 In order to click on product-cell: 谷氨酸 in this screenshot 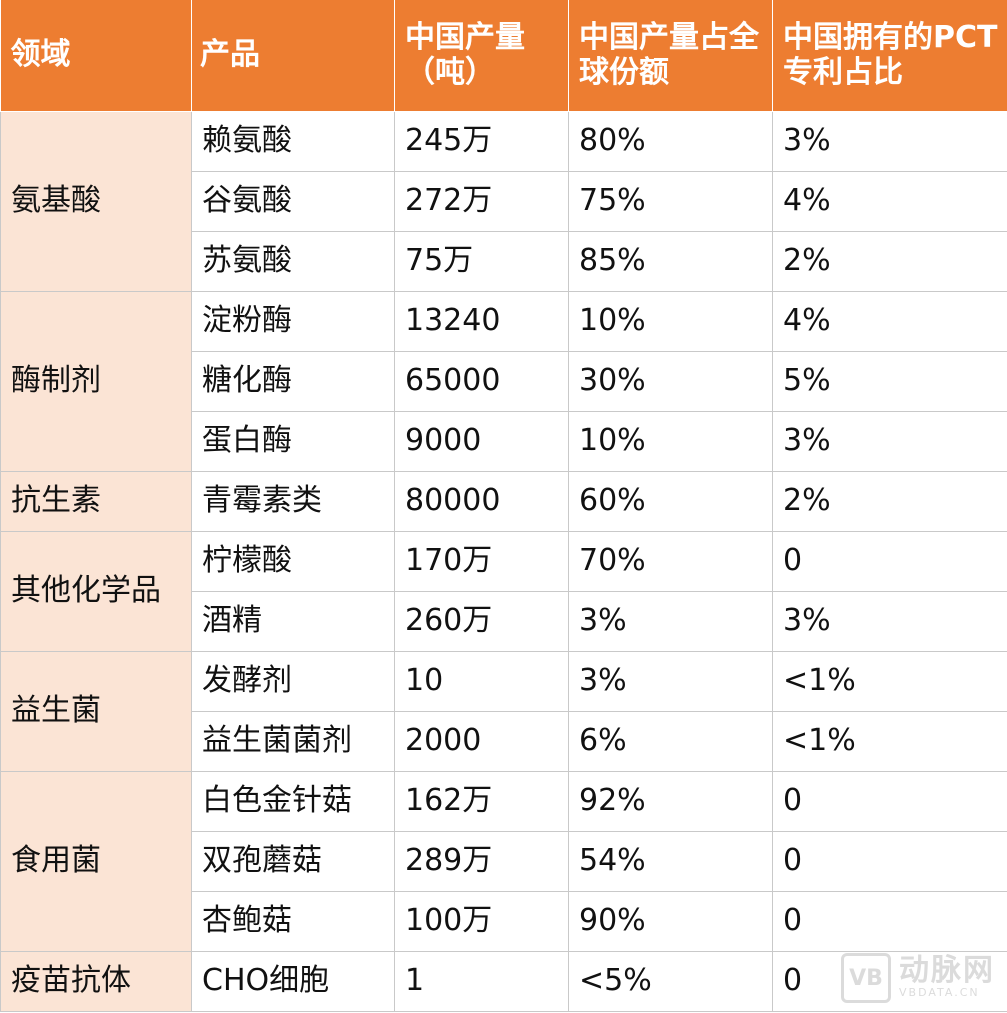, I will do `click(293, 201)`.